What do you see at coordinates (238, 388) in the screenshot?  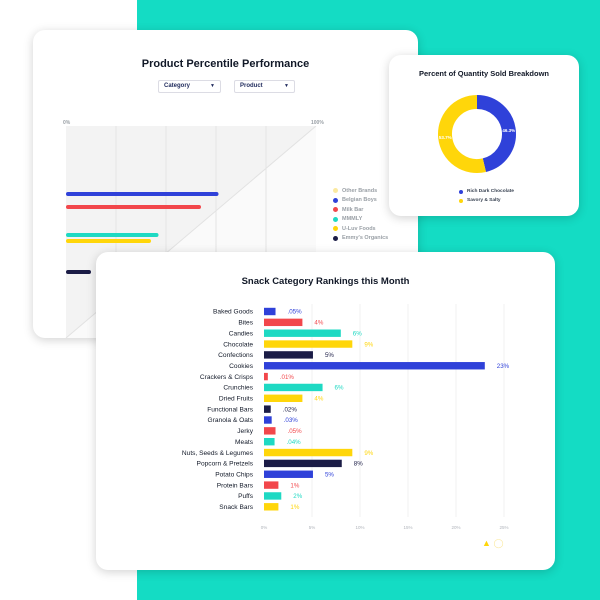 I see `category-label: Crunchies` at bounding box center [238, 388].